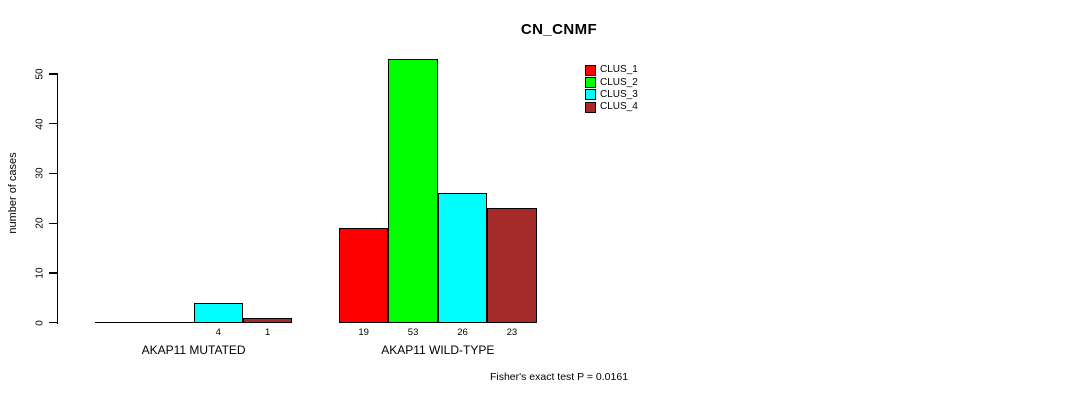  I want to click on bar-value-label: 19, so click(363, 332).